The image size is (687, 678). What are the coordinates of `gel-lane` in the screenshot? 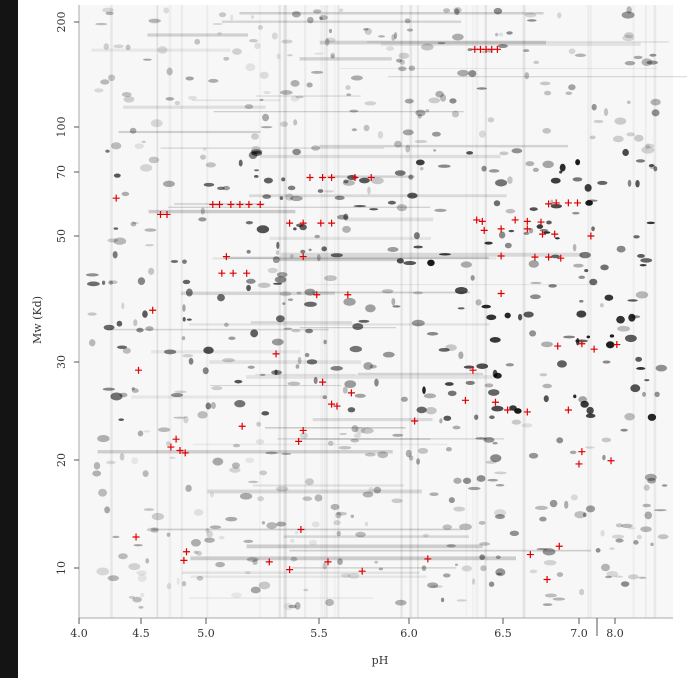 It's located at (418, 311).